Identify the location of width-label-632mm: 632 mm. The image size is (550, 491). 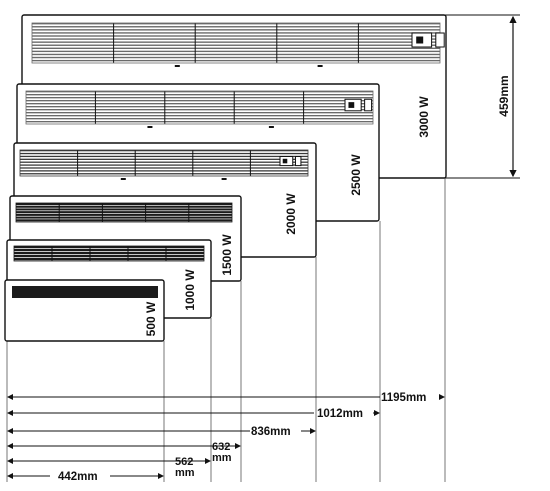
(222, 452).